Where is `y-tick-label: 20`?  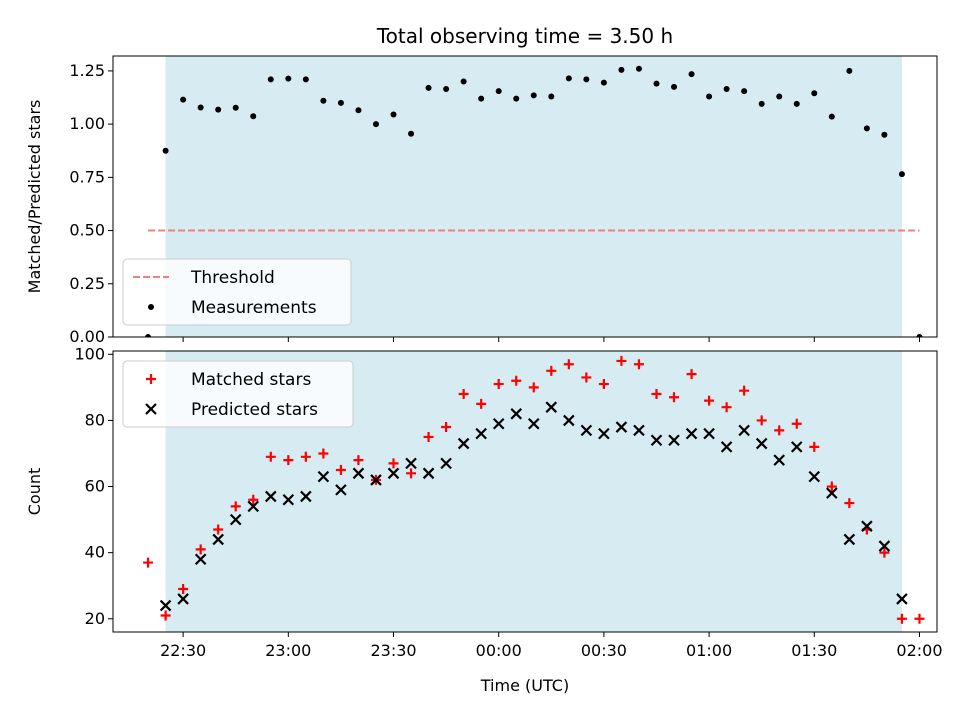
y-tick-label: 20 is located at coordinates (95, 618).